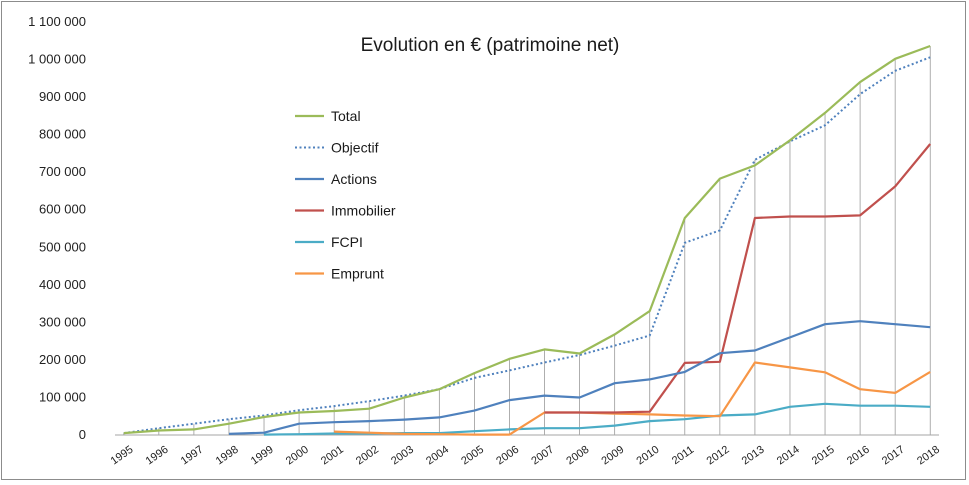  What do you see at coordinates (648, 456) in the screenshot?
I see `x-tick-label: 2010` at bounding box center [648, 456].